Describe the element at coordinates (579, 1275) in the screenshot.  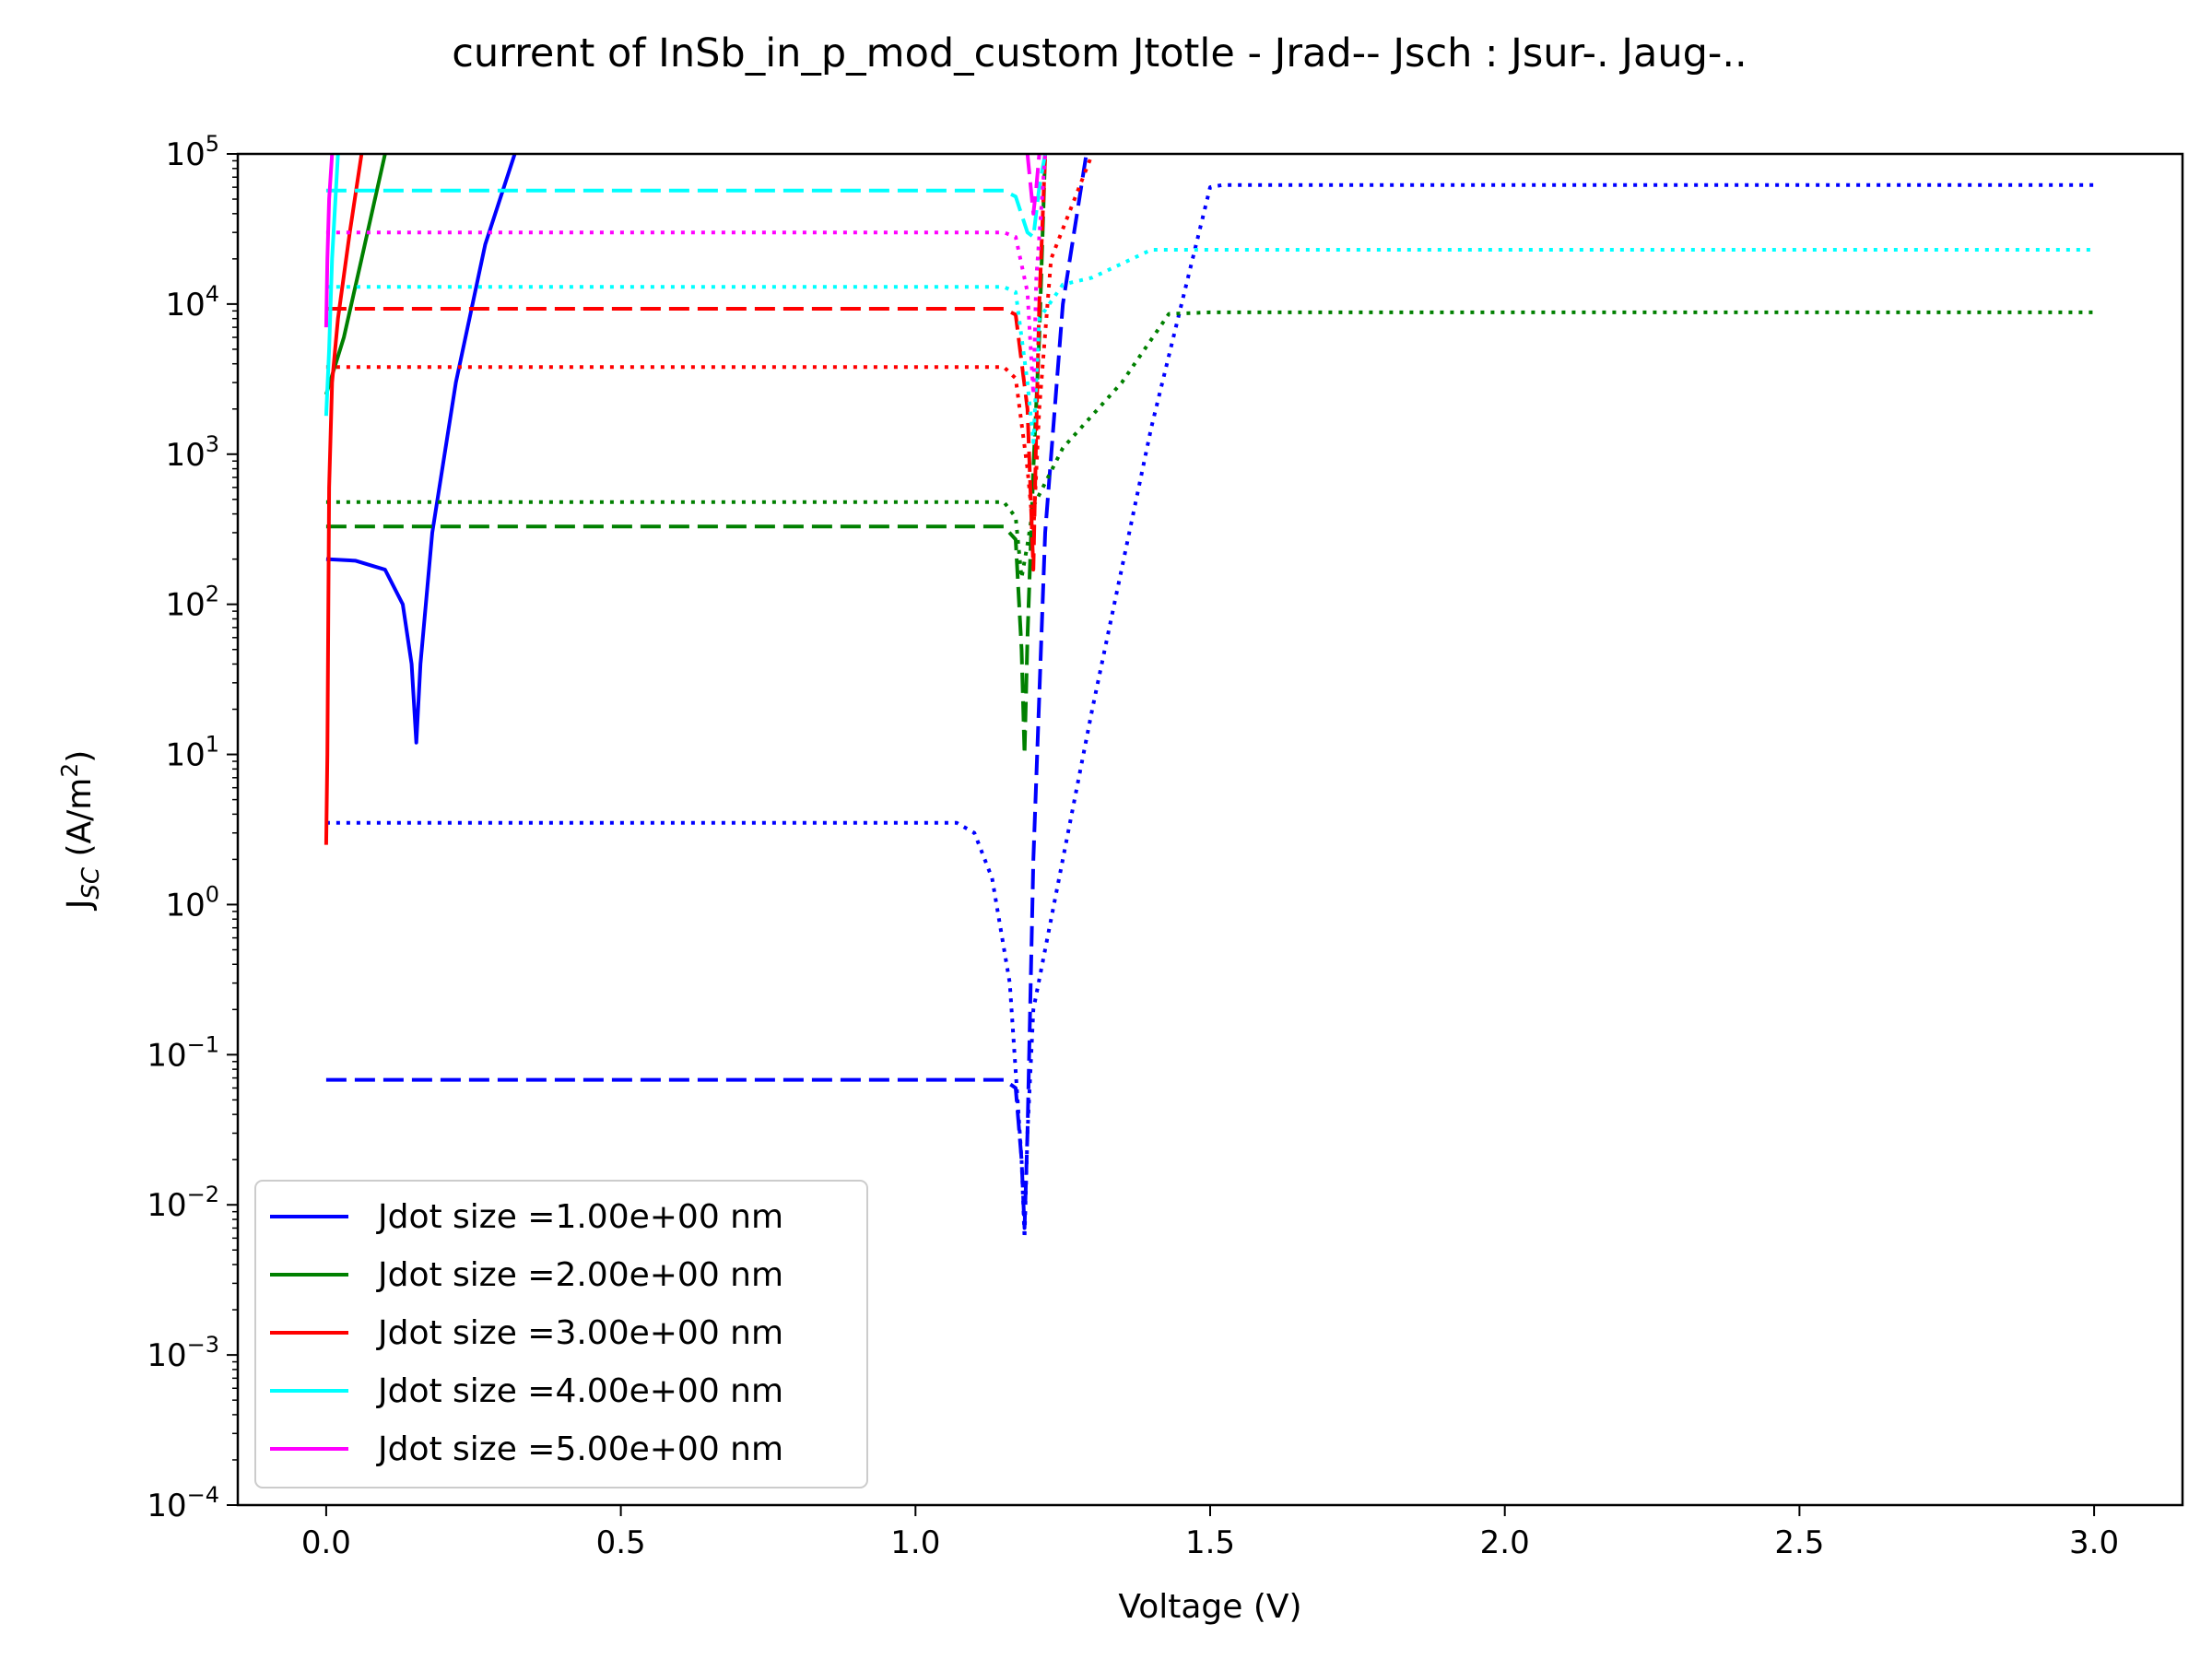
I see `legend-label: Jdot size =2.00e+00 nm` at that location.